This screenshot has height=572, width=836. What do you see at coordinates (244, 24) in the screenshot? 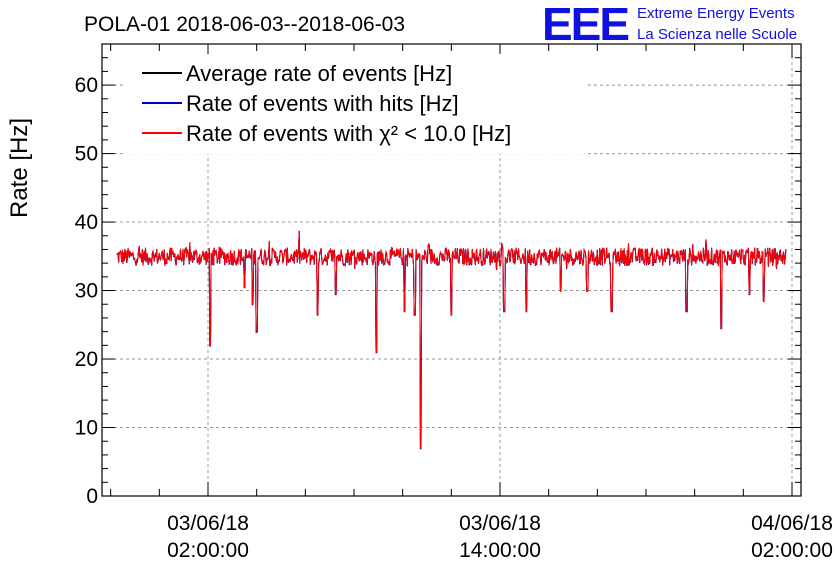
I see `chart-title: POLA-01 2018-06-03--2018-06-03` at bounding box center [244, 24].